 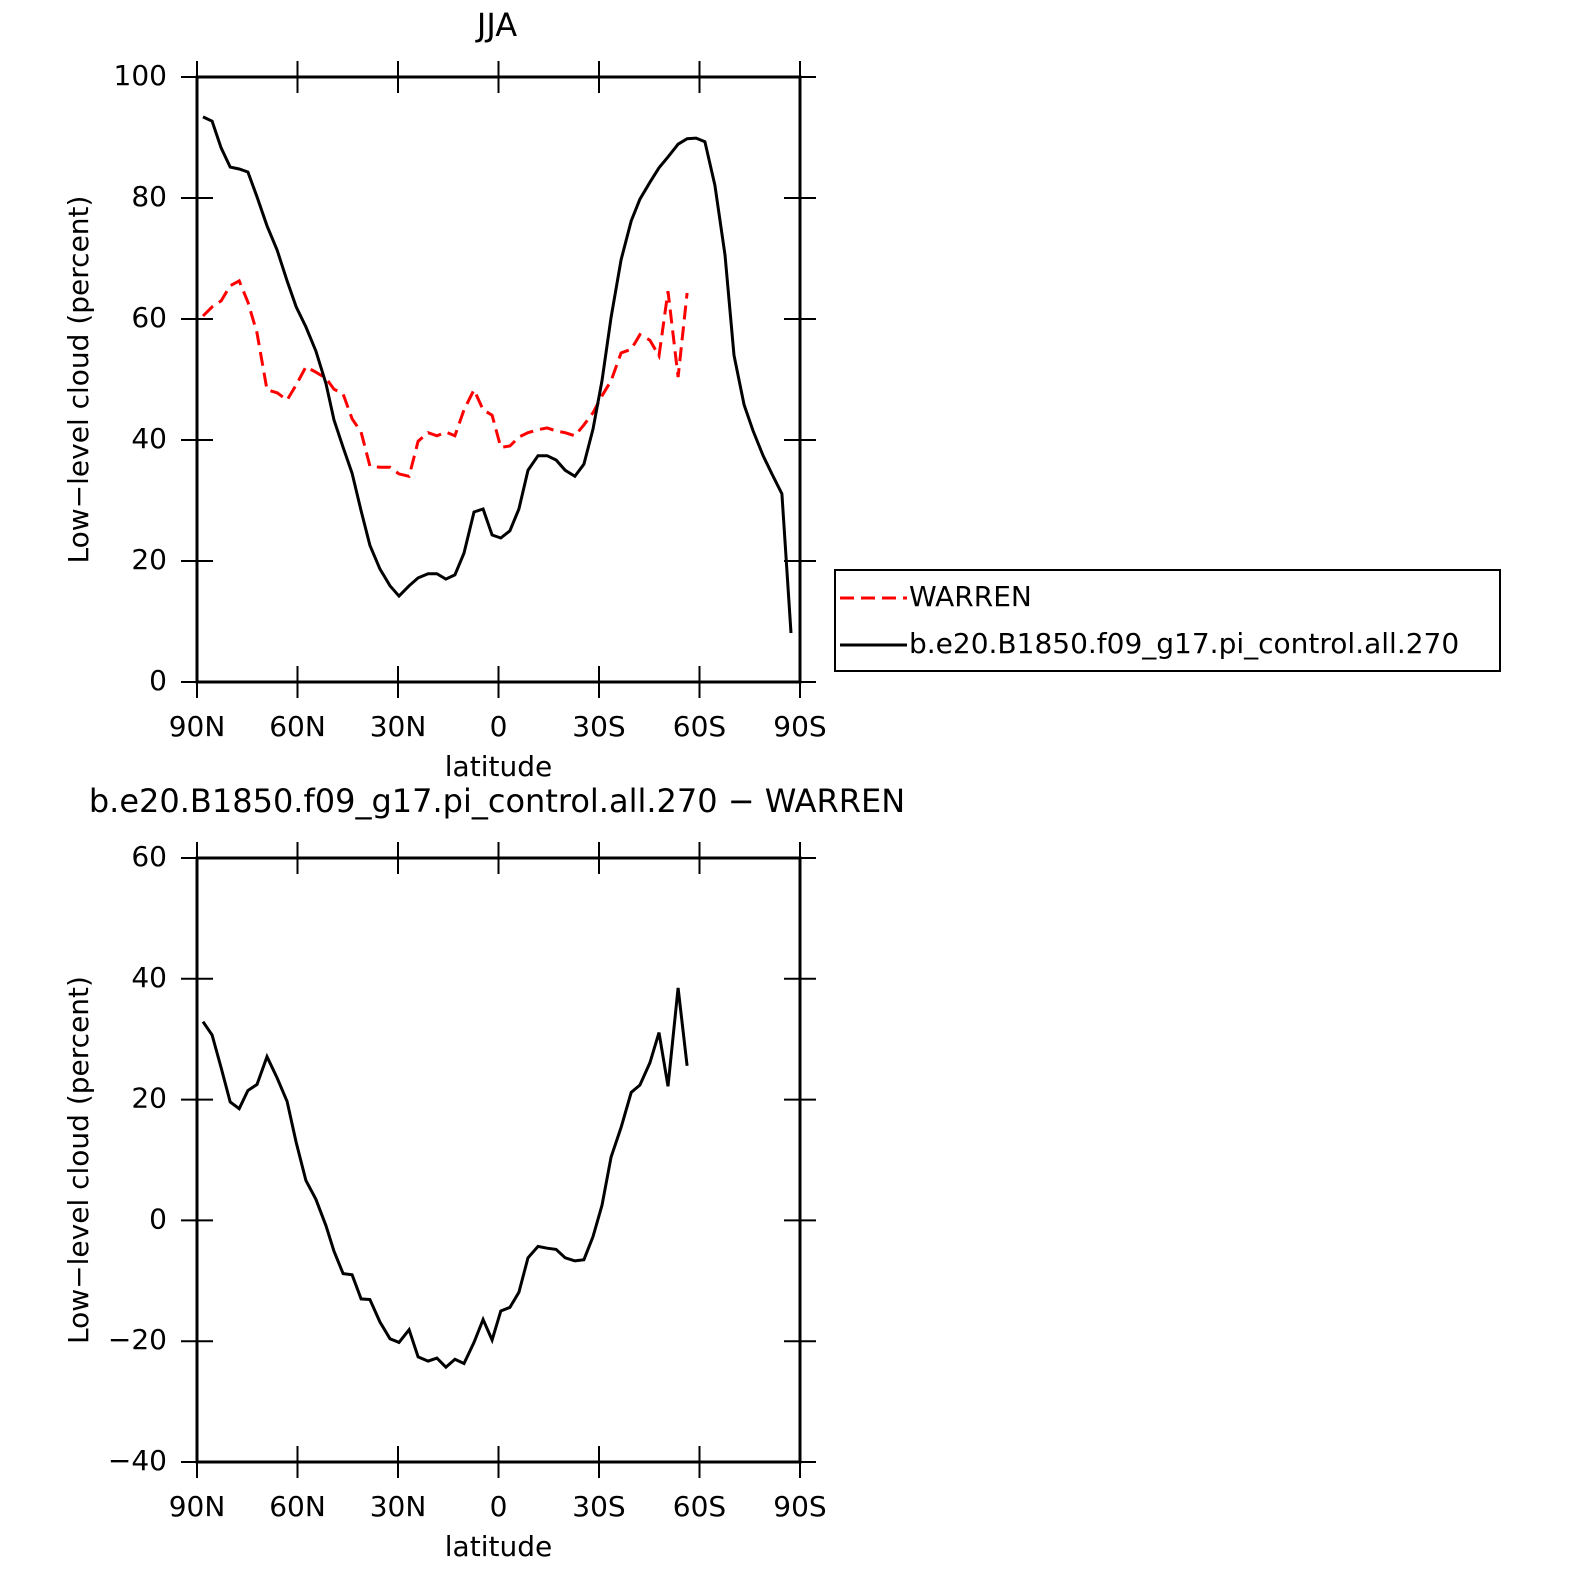 What do you see at coordinates (1167, 620) in the screenshot?
I see `legend-box` at bounding box center [1167, 620].